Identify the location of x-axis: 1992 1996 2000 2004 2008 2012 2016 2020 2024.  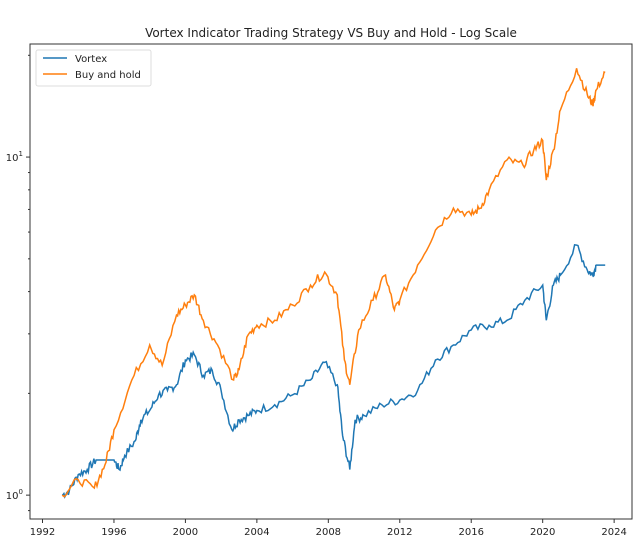
(328, 528).